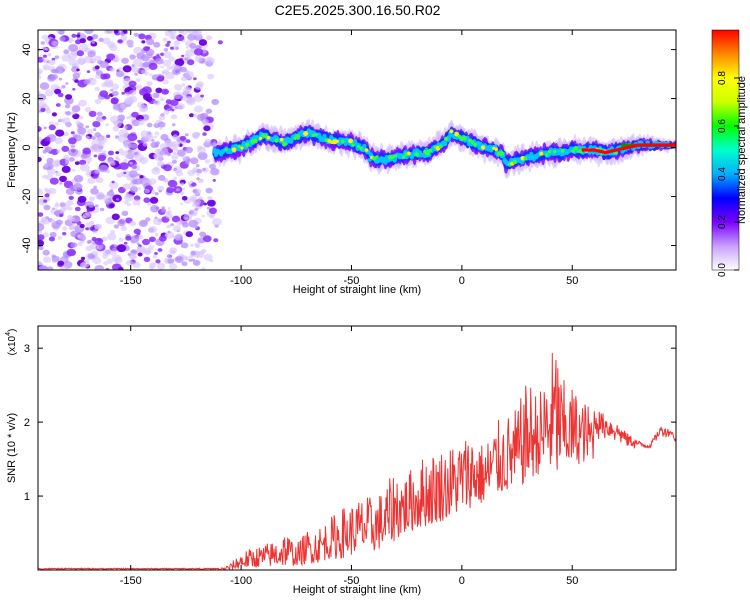  Describe the element at coordinates (11, 342) in the screenshot. I see `snr-multiplier: (x104)` at that location.